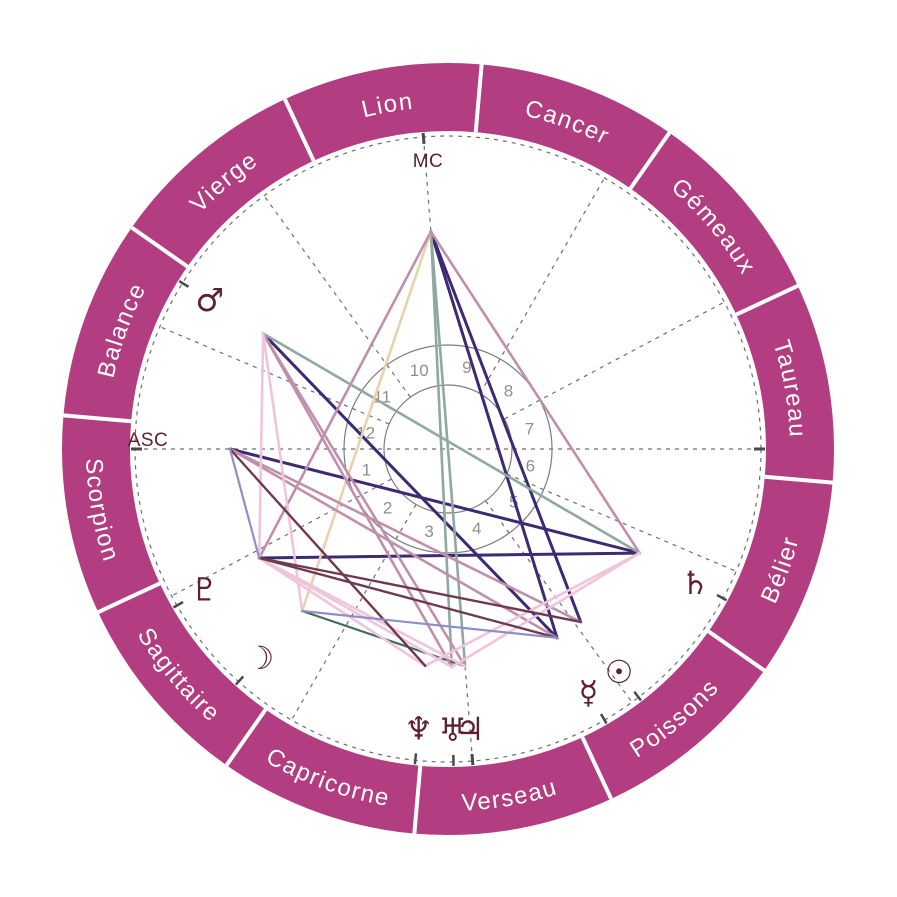 Image resolution: width=897 pixels, height=897 pixels. I want to click on aspect-mc-mercure, so click(494, 435).